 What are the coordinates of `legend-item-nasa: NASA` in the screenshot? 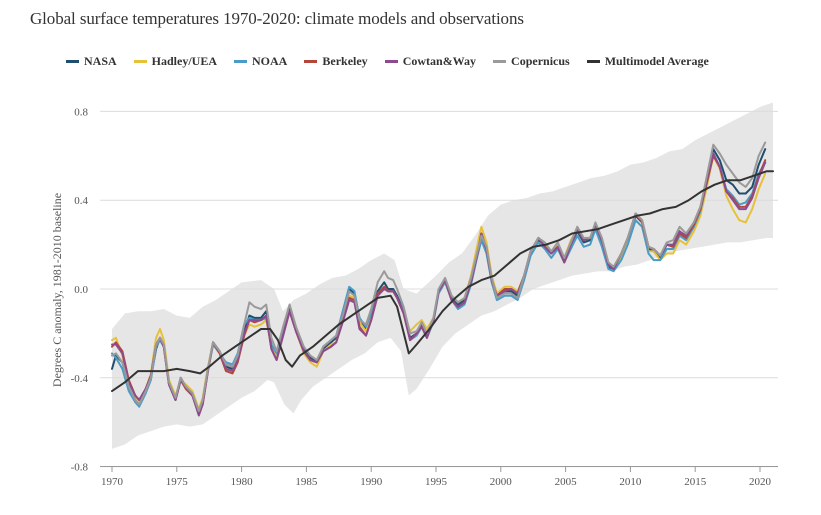 It's located at (91, 61).